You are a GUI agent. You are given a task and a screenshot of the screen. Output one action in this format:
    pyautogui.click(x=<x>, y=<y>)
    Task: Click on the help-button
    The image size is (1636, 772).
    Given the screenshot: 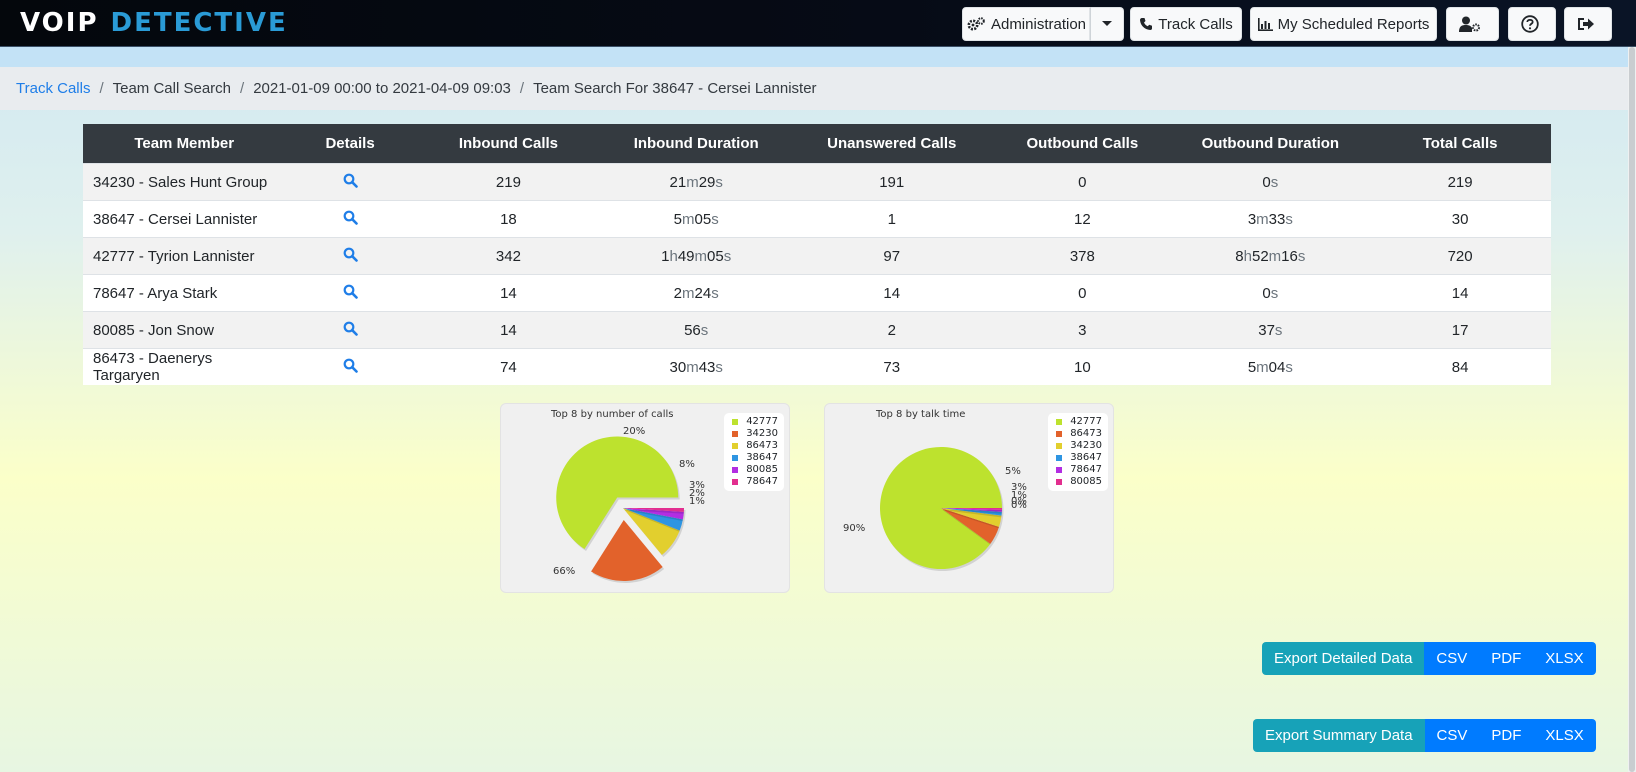 What is the action you would take?
    pyautogui.click(x=1532, y=24)
    